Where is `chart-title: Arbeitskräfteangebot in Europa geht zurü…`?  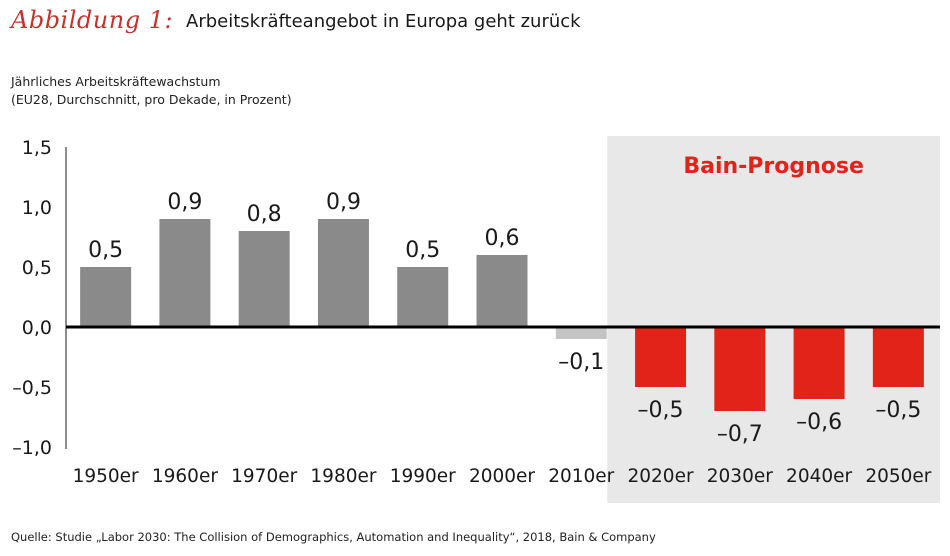
chart-title: Arbeitskräfteangebot in Europa geht zurü… is located at coordinates (383, 21).